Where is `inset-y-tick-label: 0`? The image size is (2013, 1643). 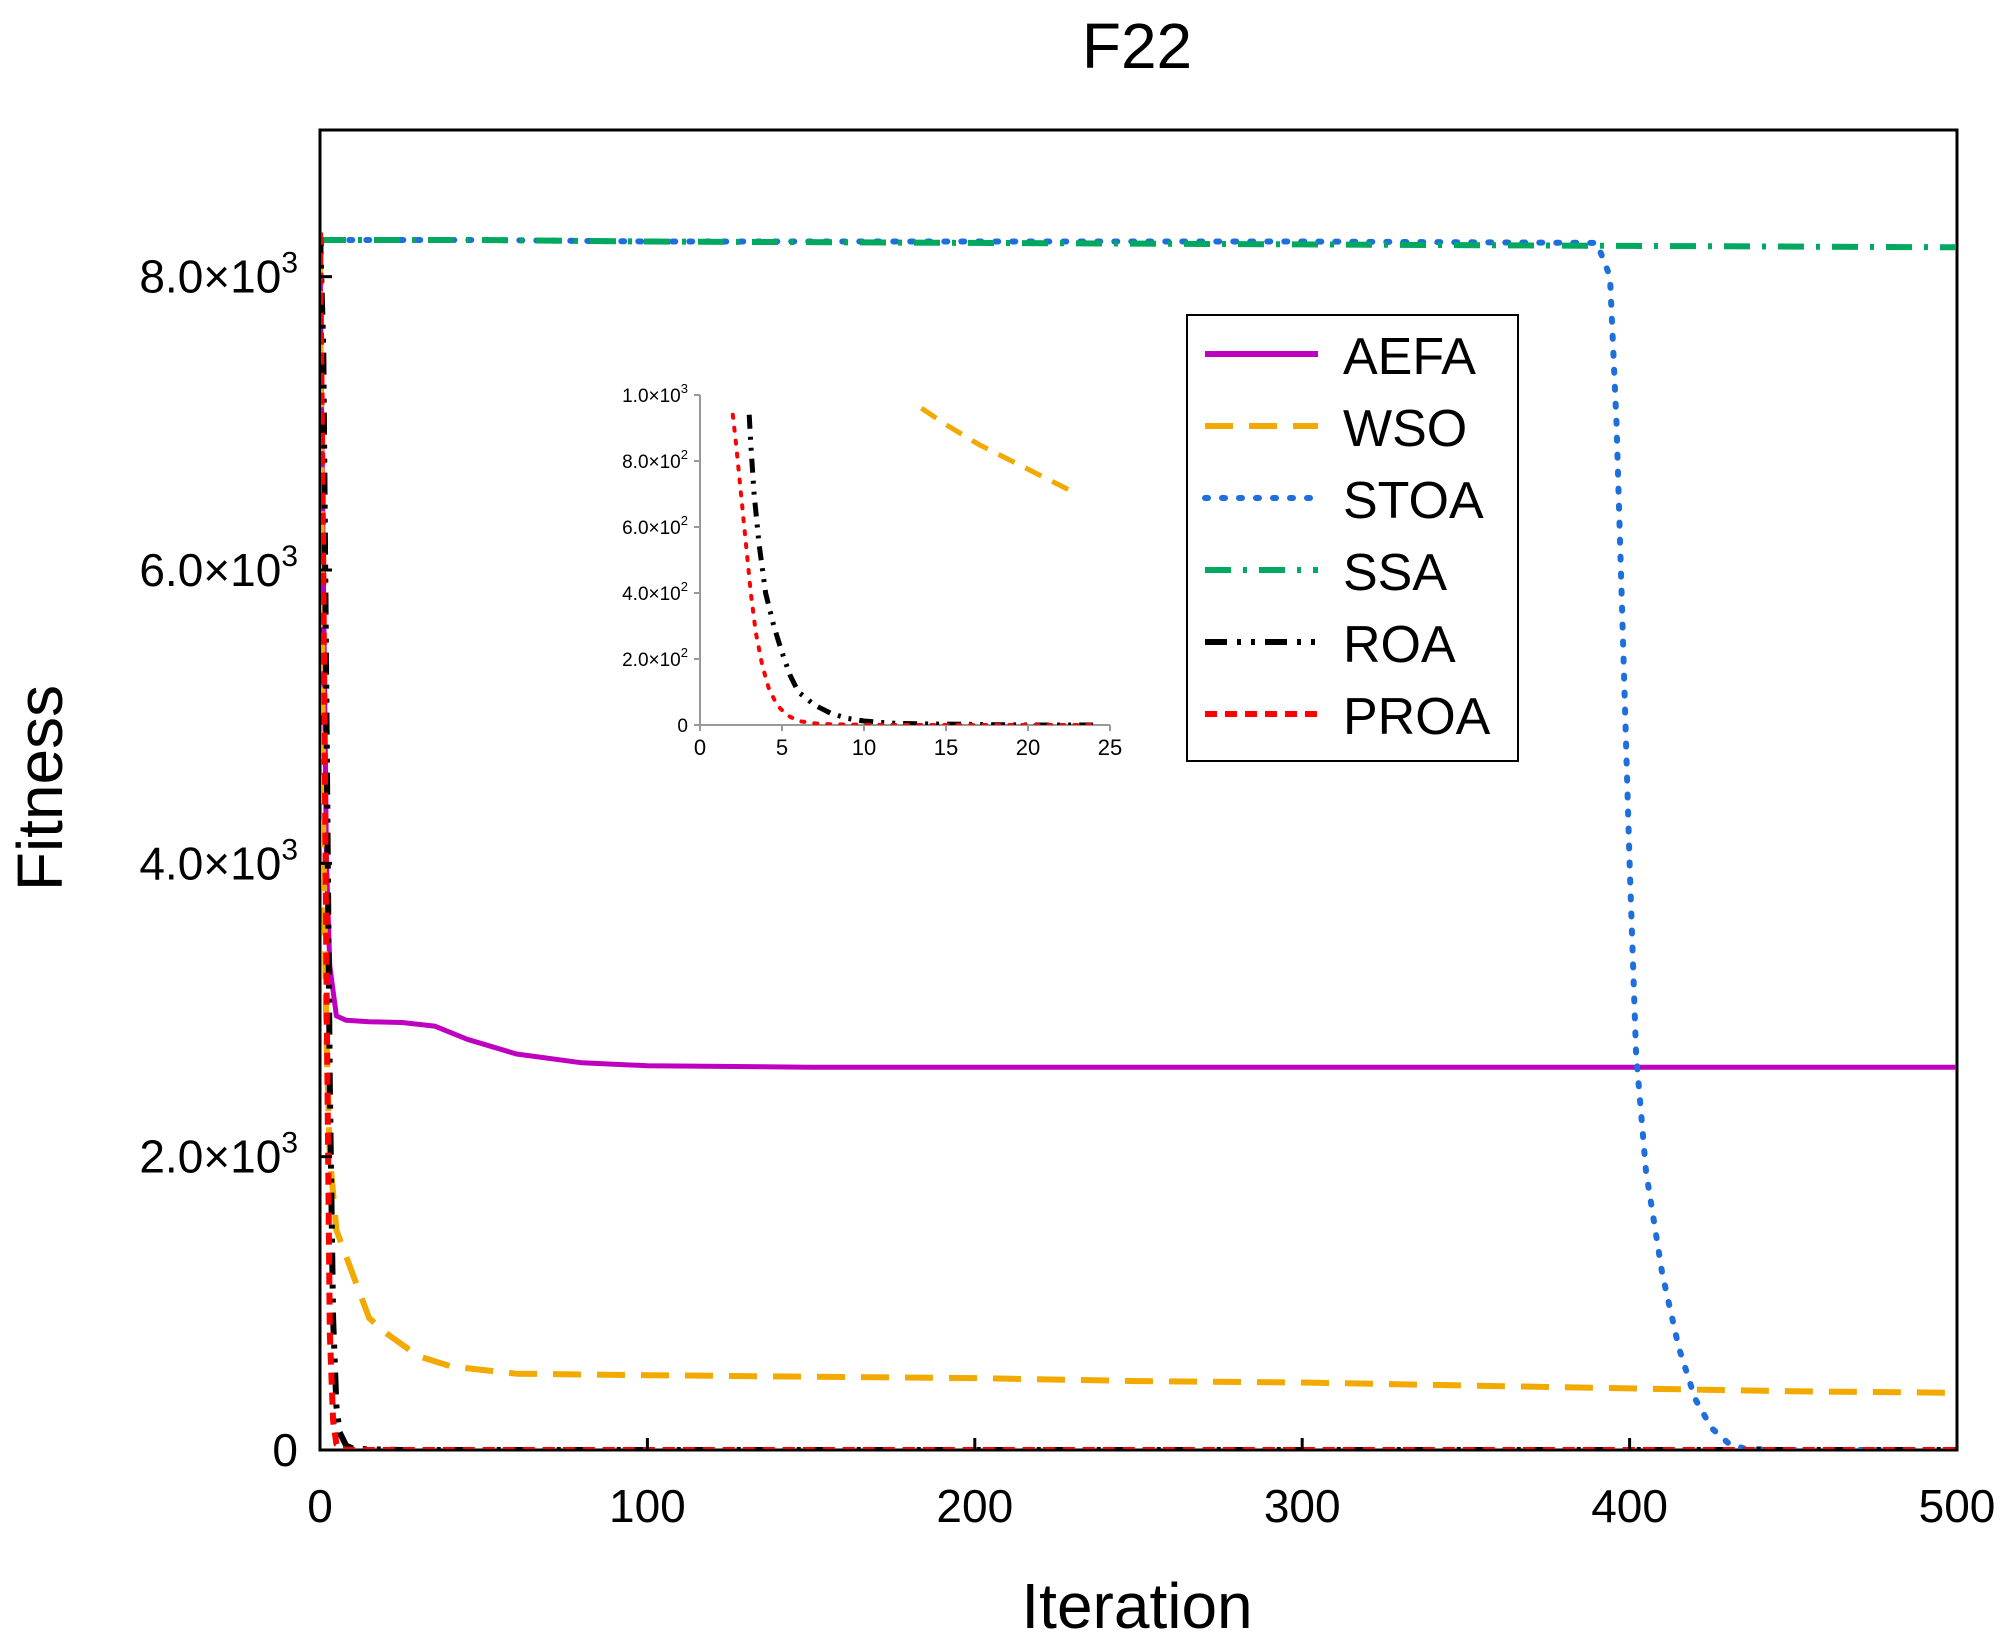 inset-y-tick-label: 0 is located at coordinates (682, 726).